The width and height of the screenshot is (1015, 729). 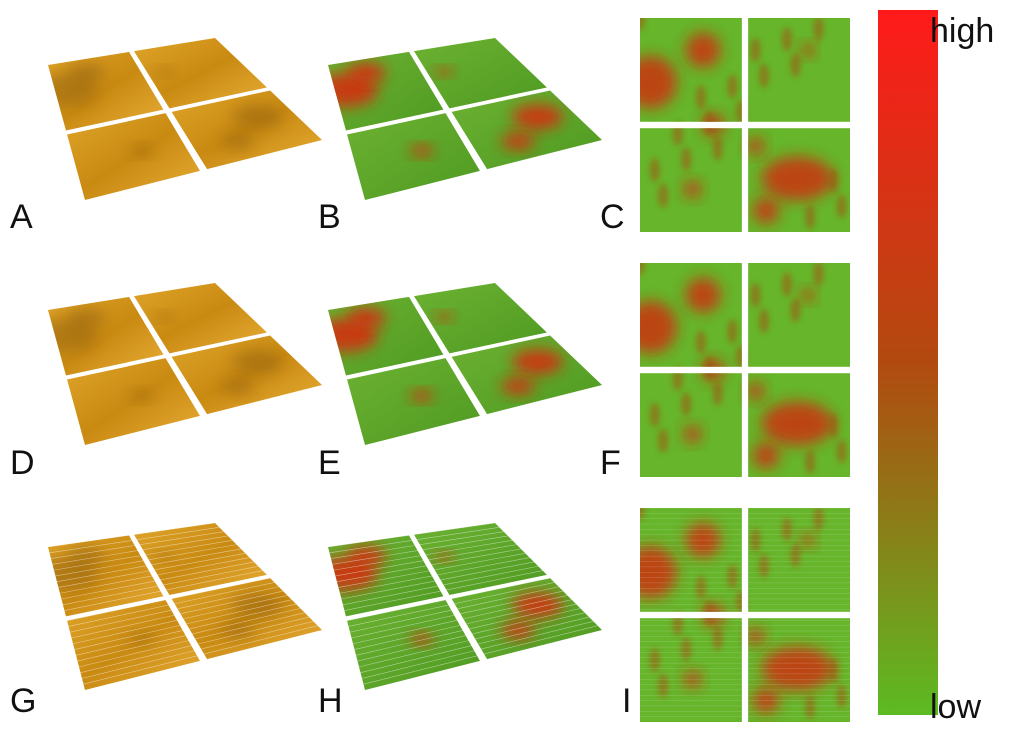 What do you see at coordinates (22, 463) in the screenshot?
I see `panel-label: D` at bounding box center [22, 463].